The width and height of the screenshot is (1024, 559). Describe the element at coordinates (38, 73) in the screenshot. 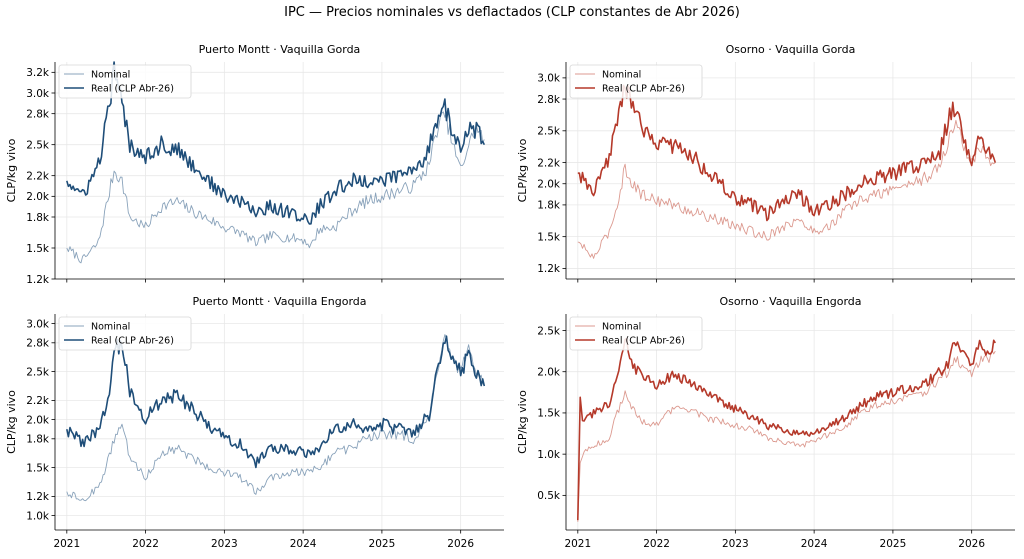

I see `y-tick-label: 3.2k` at that location.